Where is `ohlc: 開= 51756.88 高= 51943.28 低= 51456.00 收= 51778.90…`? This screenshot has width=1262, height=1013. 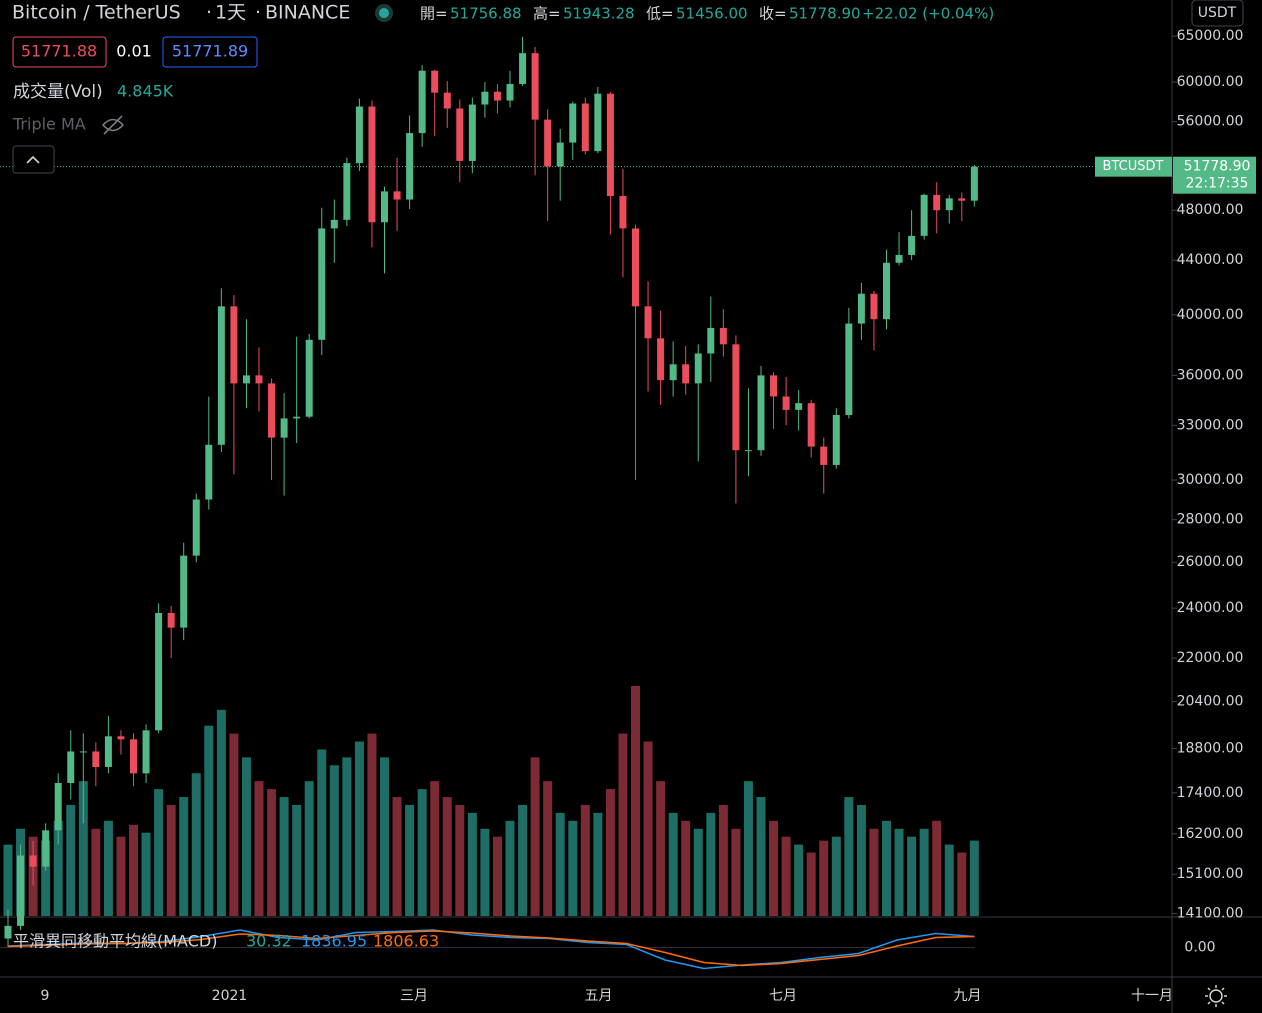 ohlc: 開= 51756.88 高= 51943.28 低= 51456.00 收= 51778.90… is located at coordinates (707, 14).